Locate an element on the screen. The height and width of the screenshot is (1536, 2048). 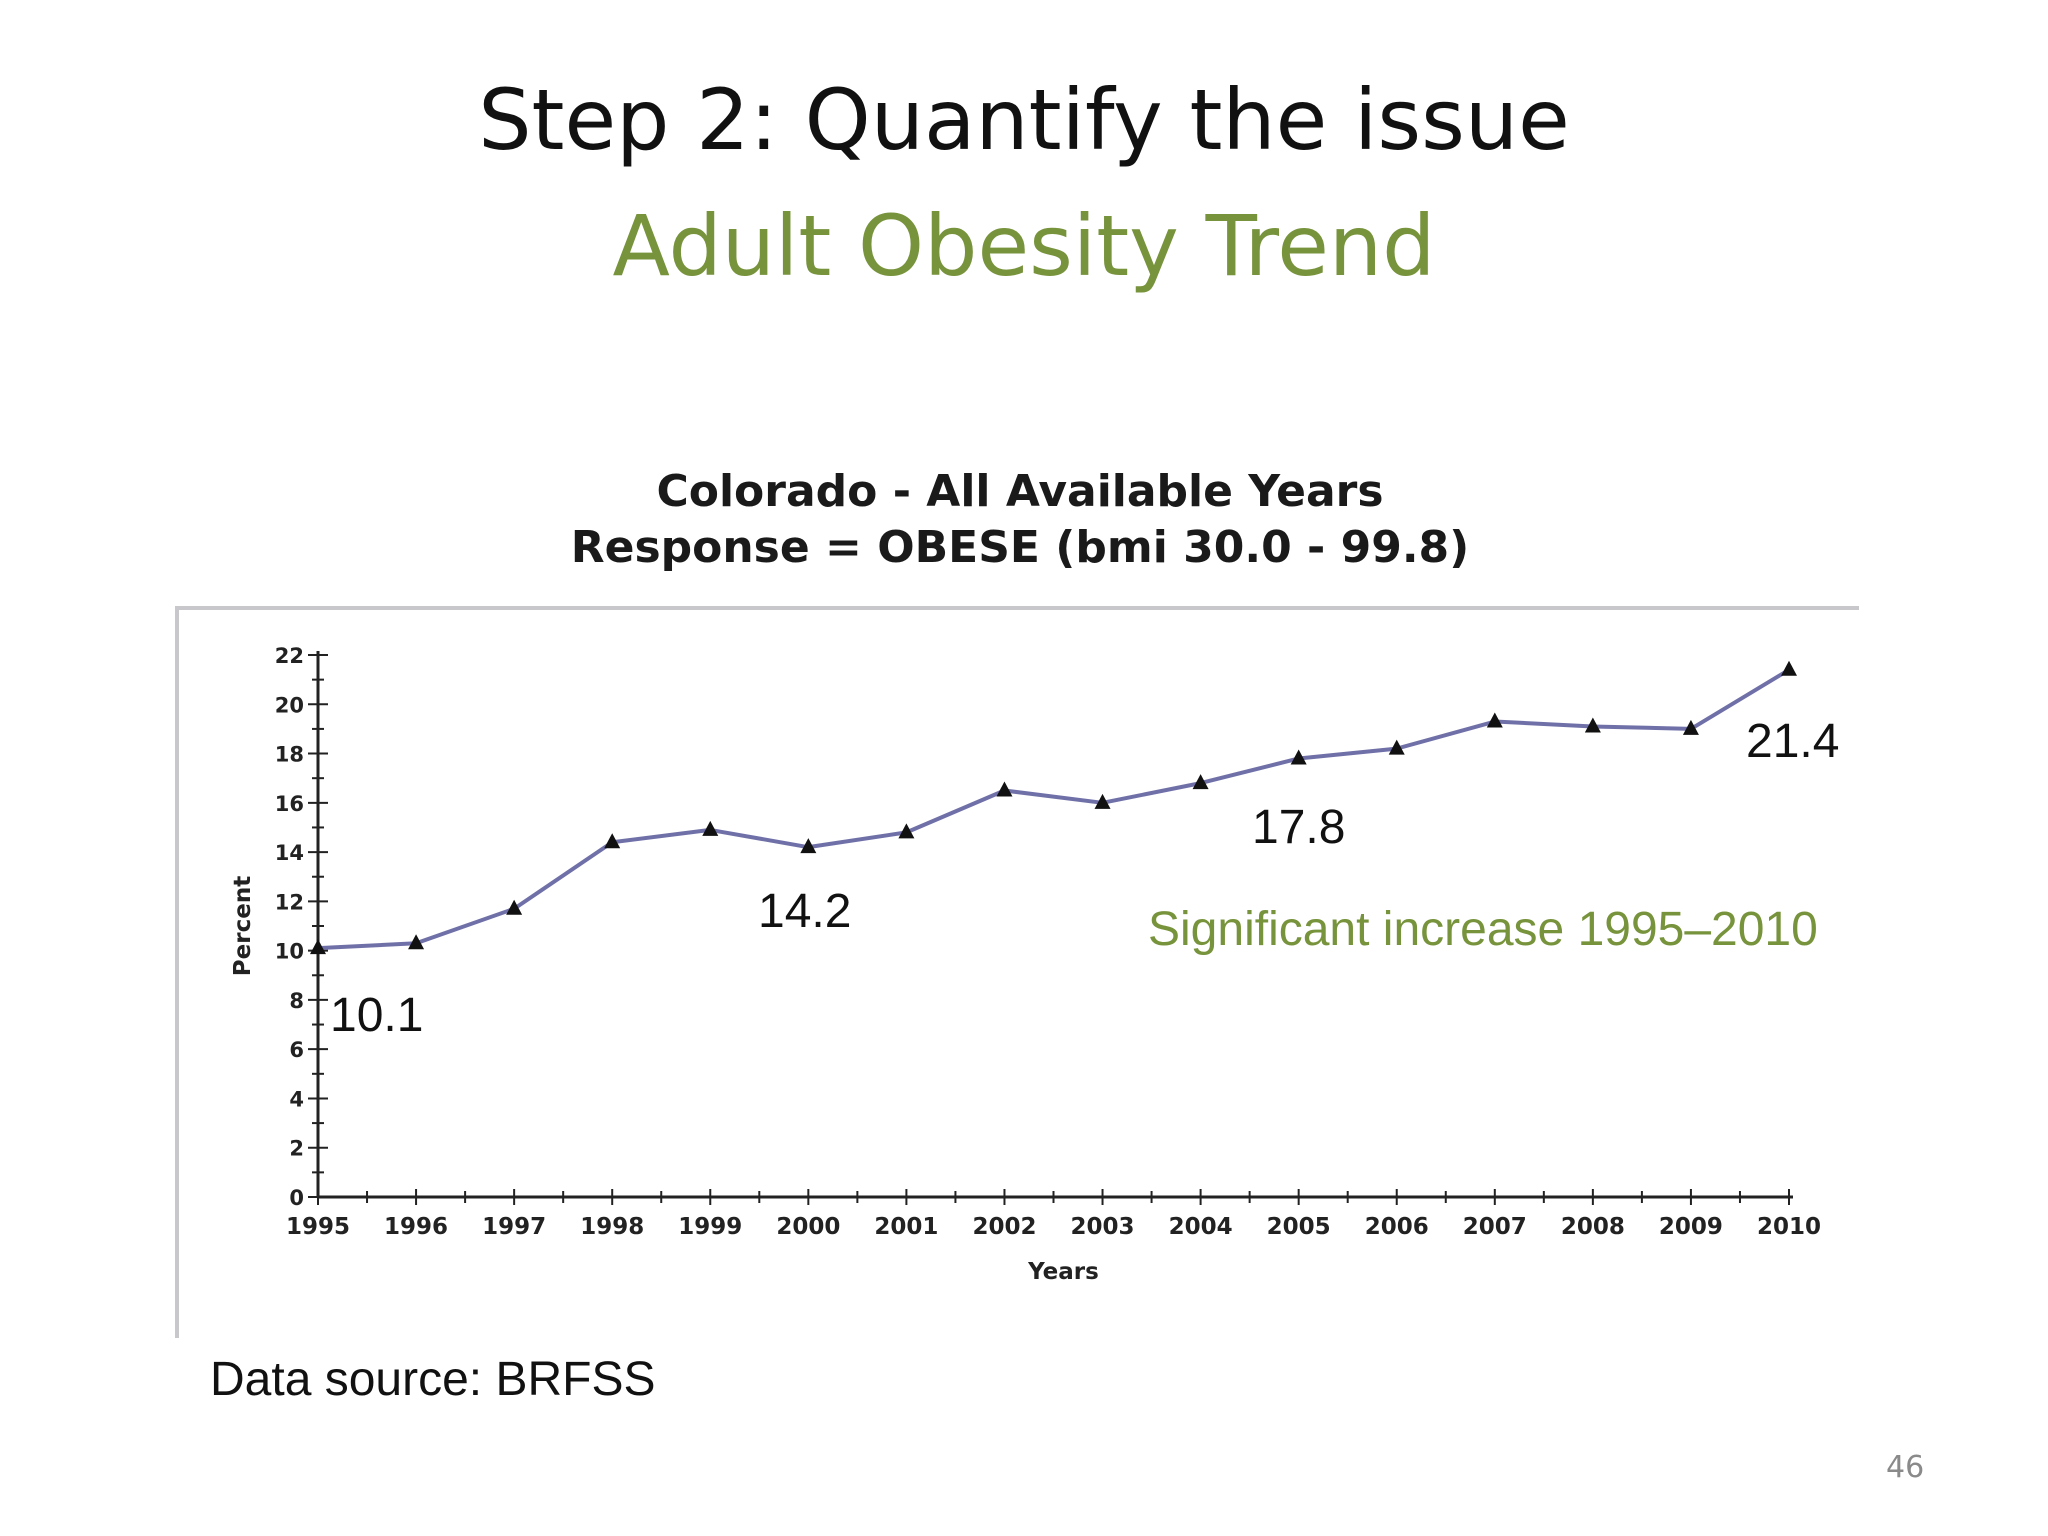
x-axis-label: Years is located at coordinates (1063, 1272).